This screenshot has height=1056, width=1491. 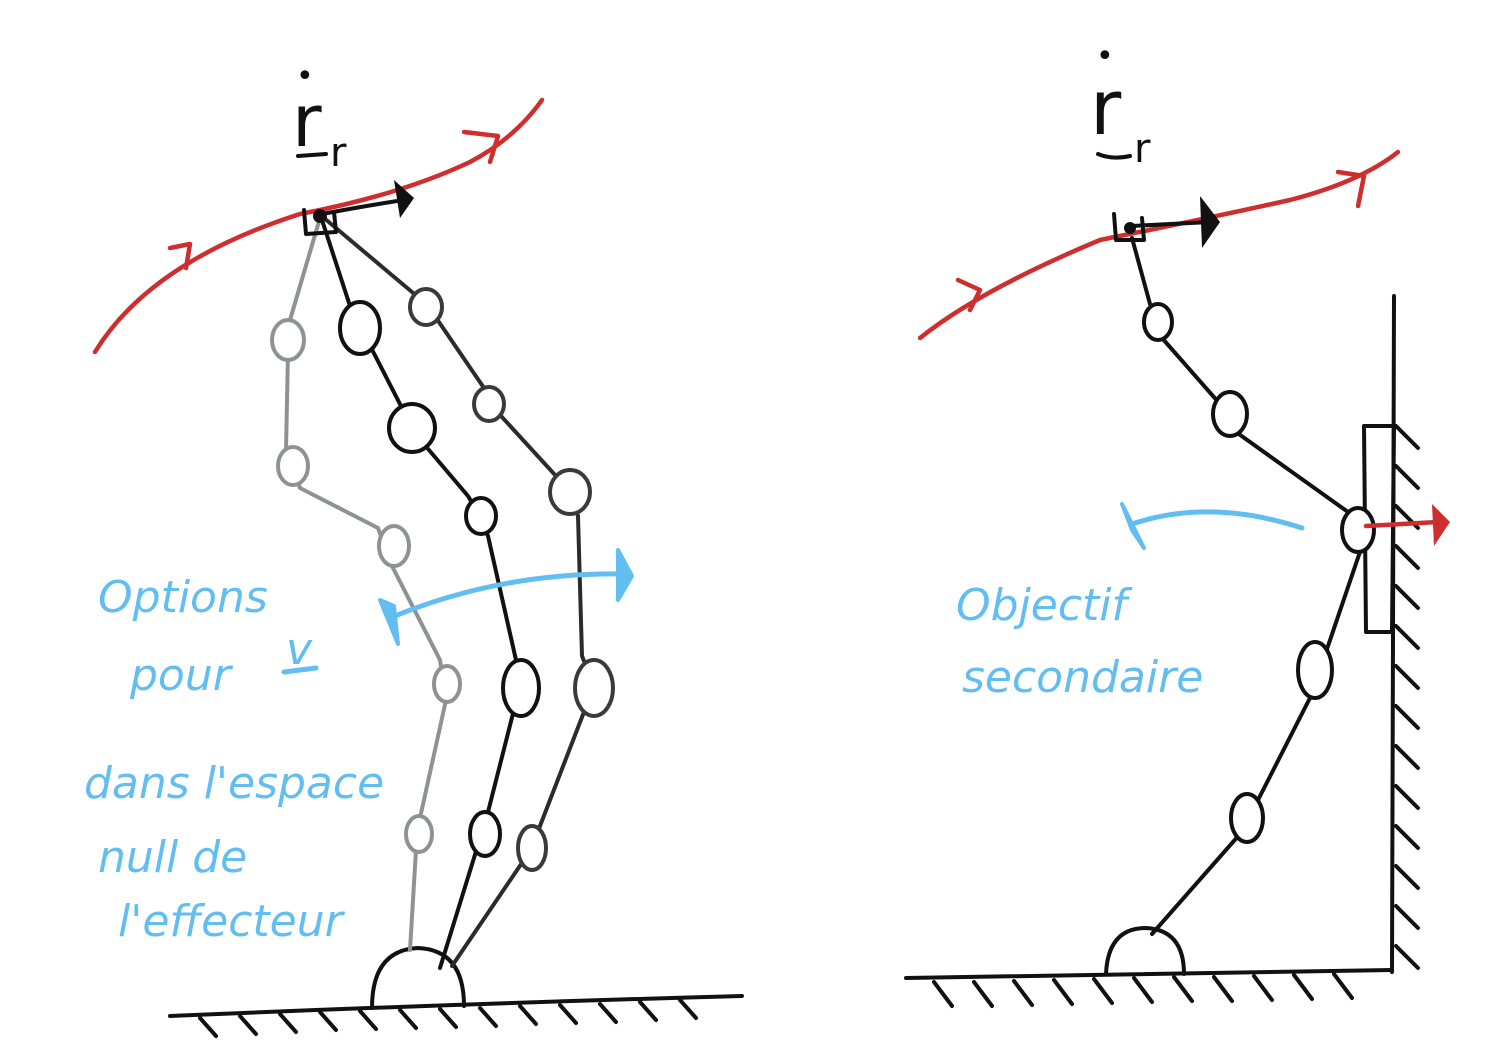 What do you see at coordinates (1212, 526) in the screenshot?
I see `secondary-objective-arrow` at bounding box center [1212, 526].